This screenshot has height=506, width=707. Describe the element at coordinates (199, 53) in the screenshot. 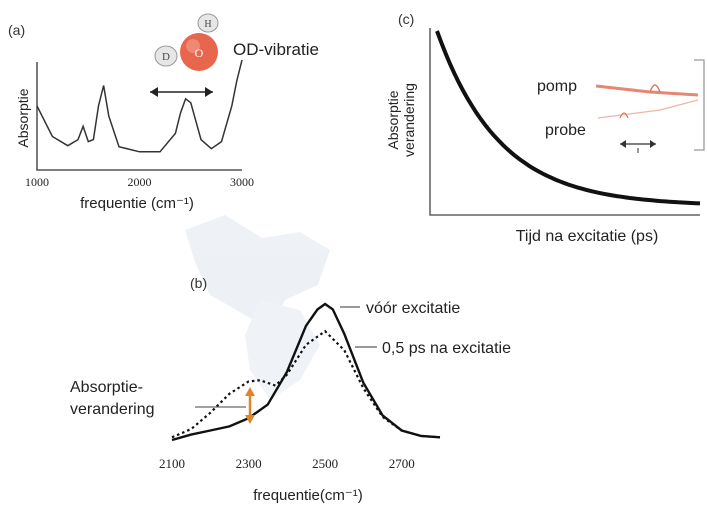

I see `molecule-atom-o: O` at that location.